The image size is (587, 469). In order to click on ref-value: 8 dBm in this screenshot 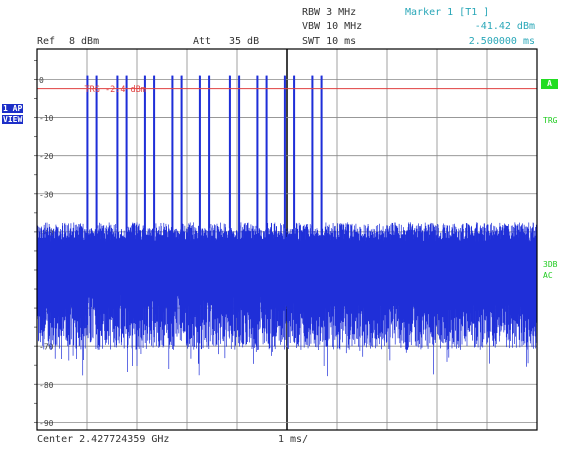, I will do `click(84, 41)`.